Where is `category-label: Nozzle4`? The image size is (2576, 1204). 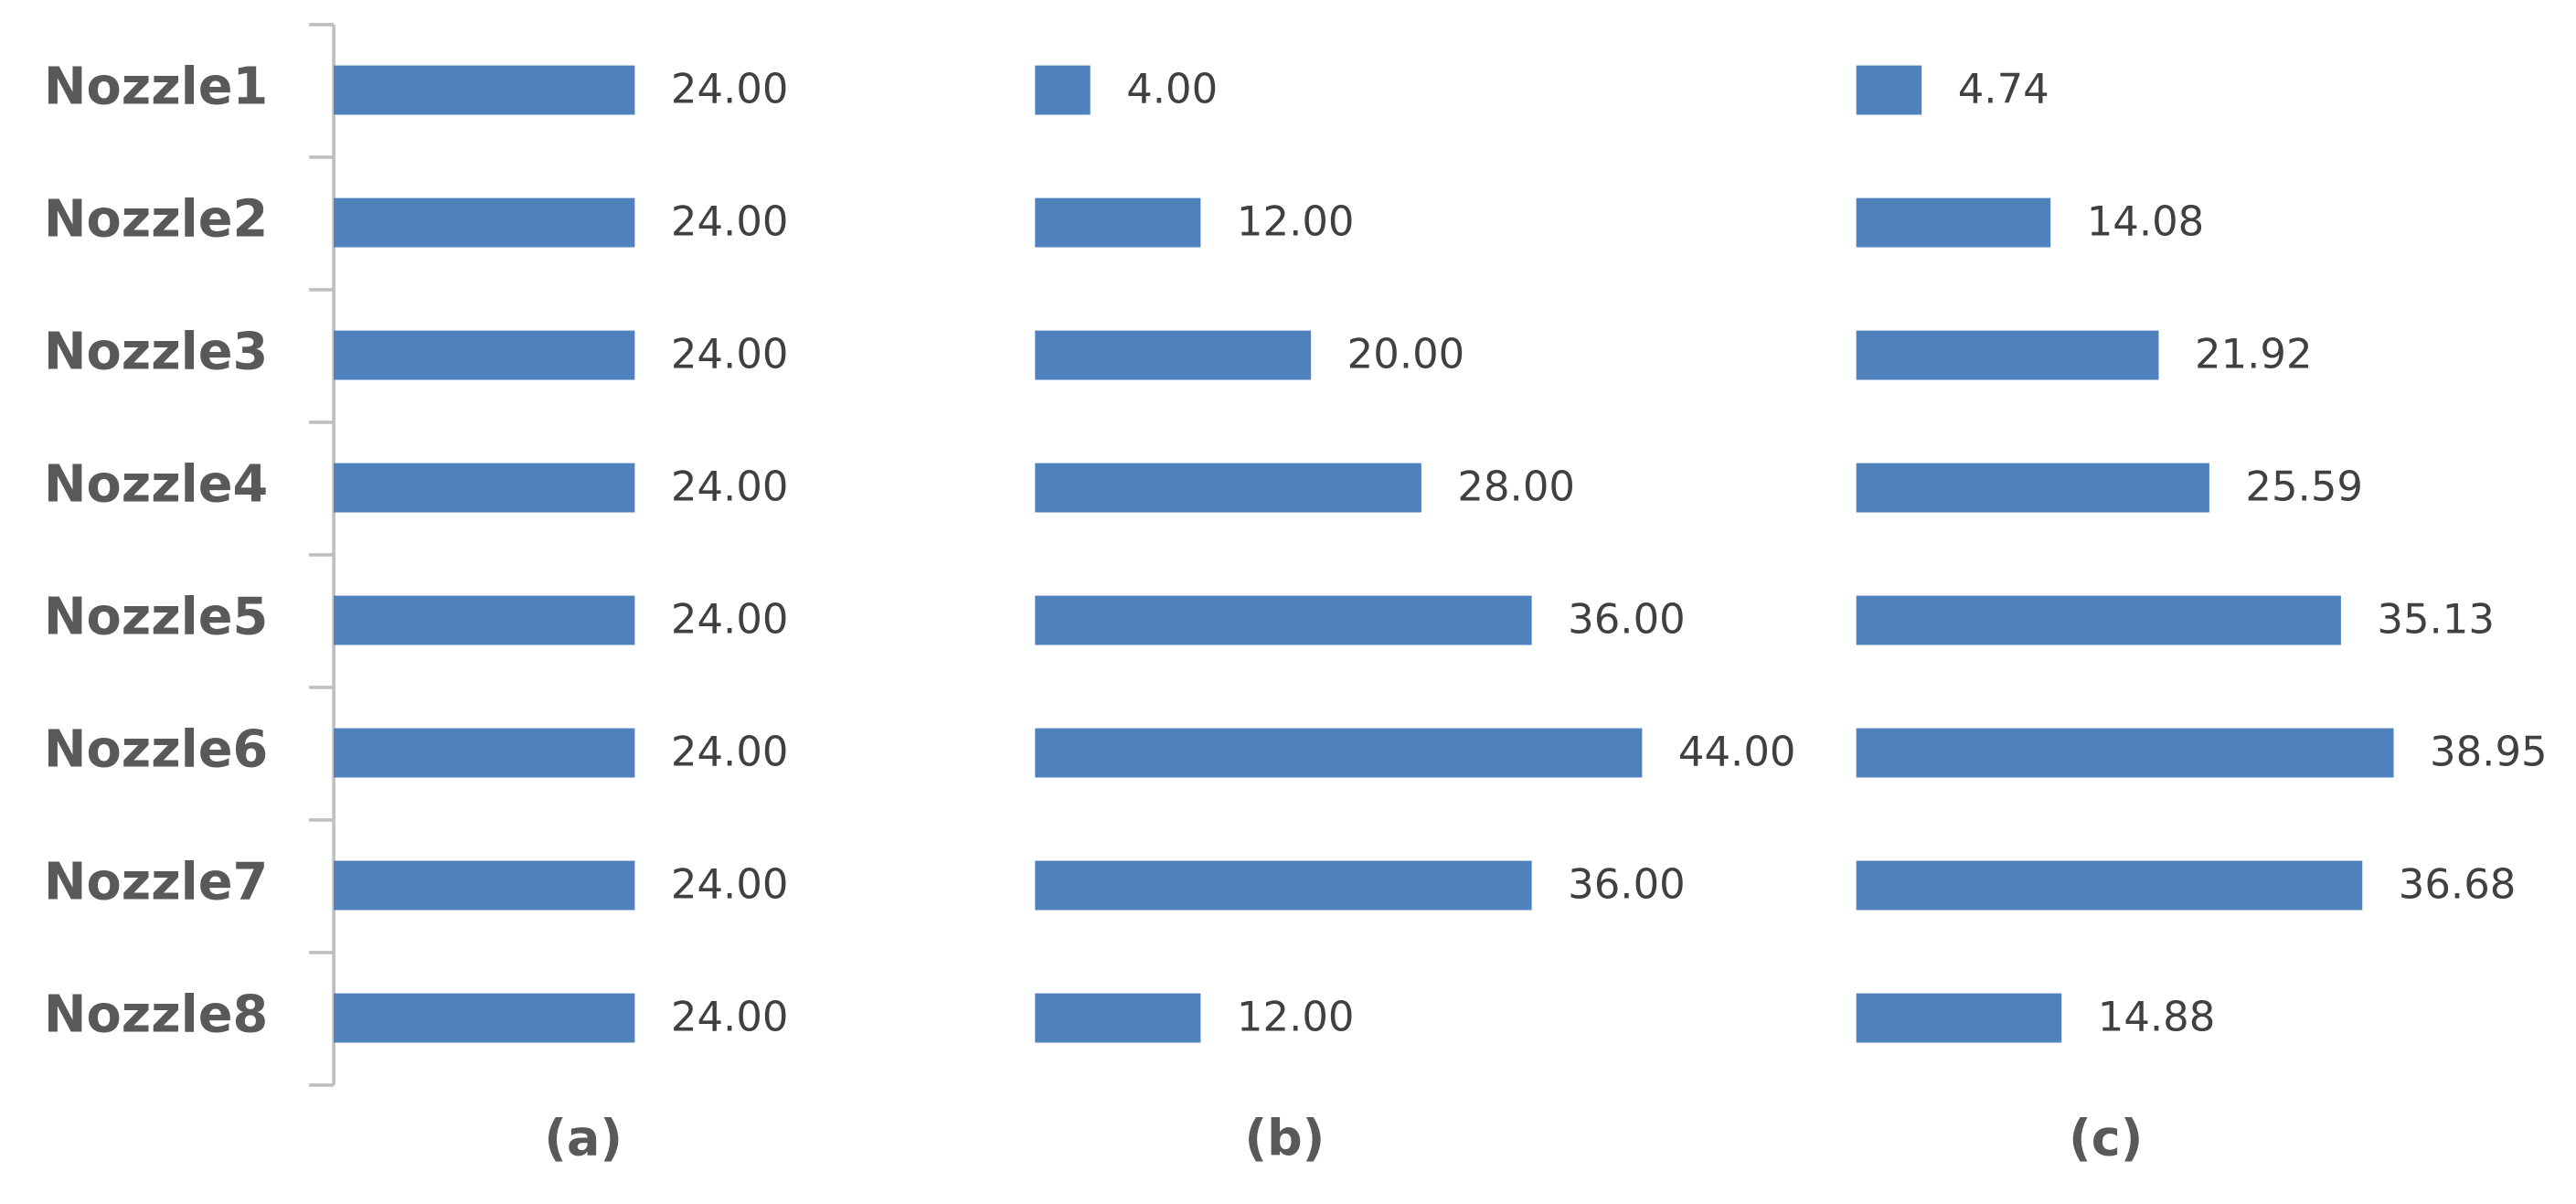
category-label: Nozzle4 is located at coordinates (156, 485).